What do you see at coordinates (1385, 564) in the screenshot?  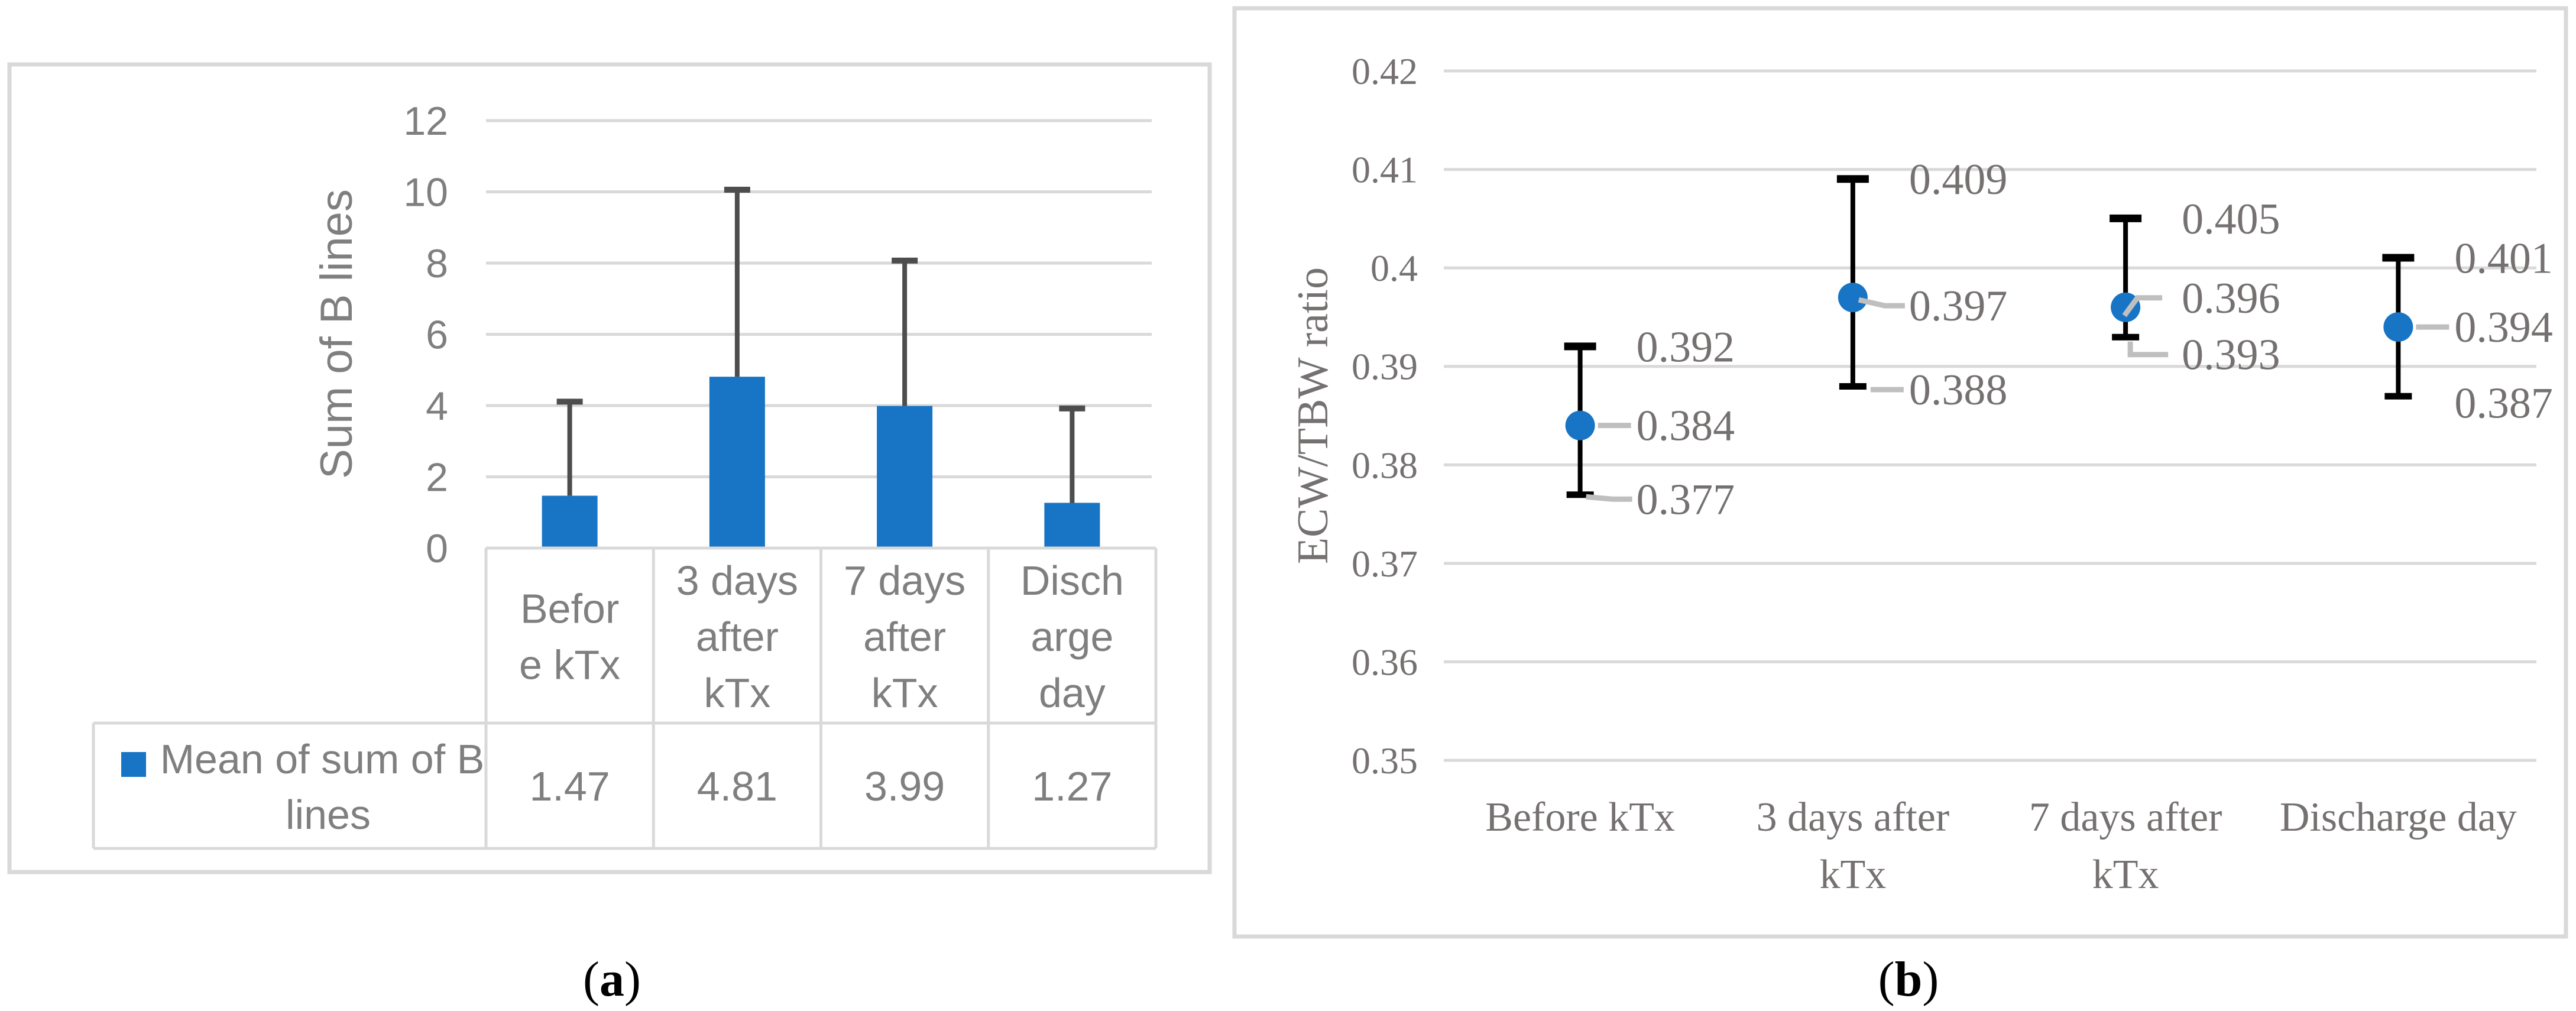 I see `y-axis-tick-label: 0.37` at bounding box center [1385, 564].